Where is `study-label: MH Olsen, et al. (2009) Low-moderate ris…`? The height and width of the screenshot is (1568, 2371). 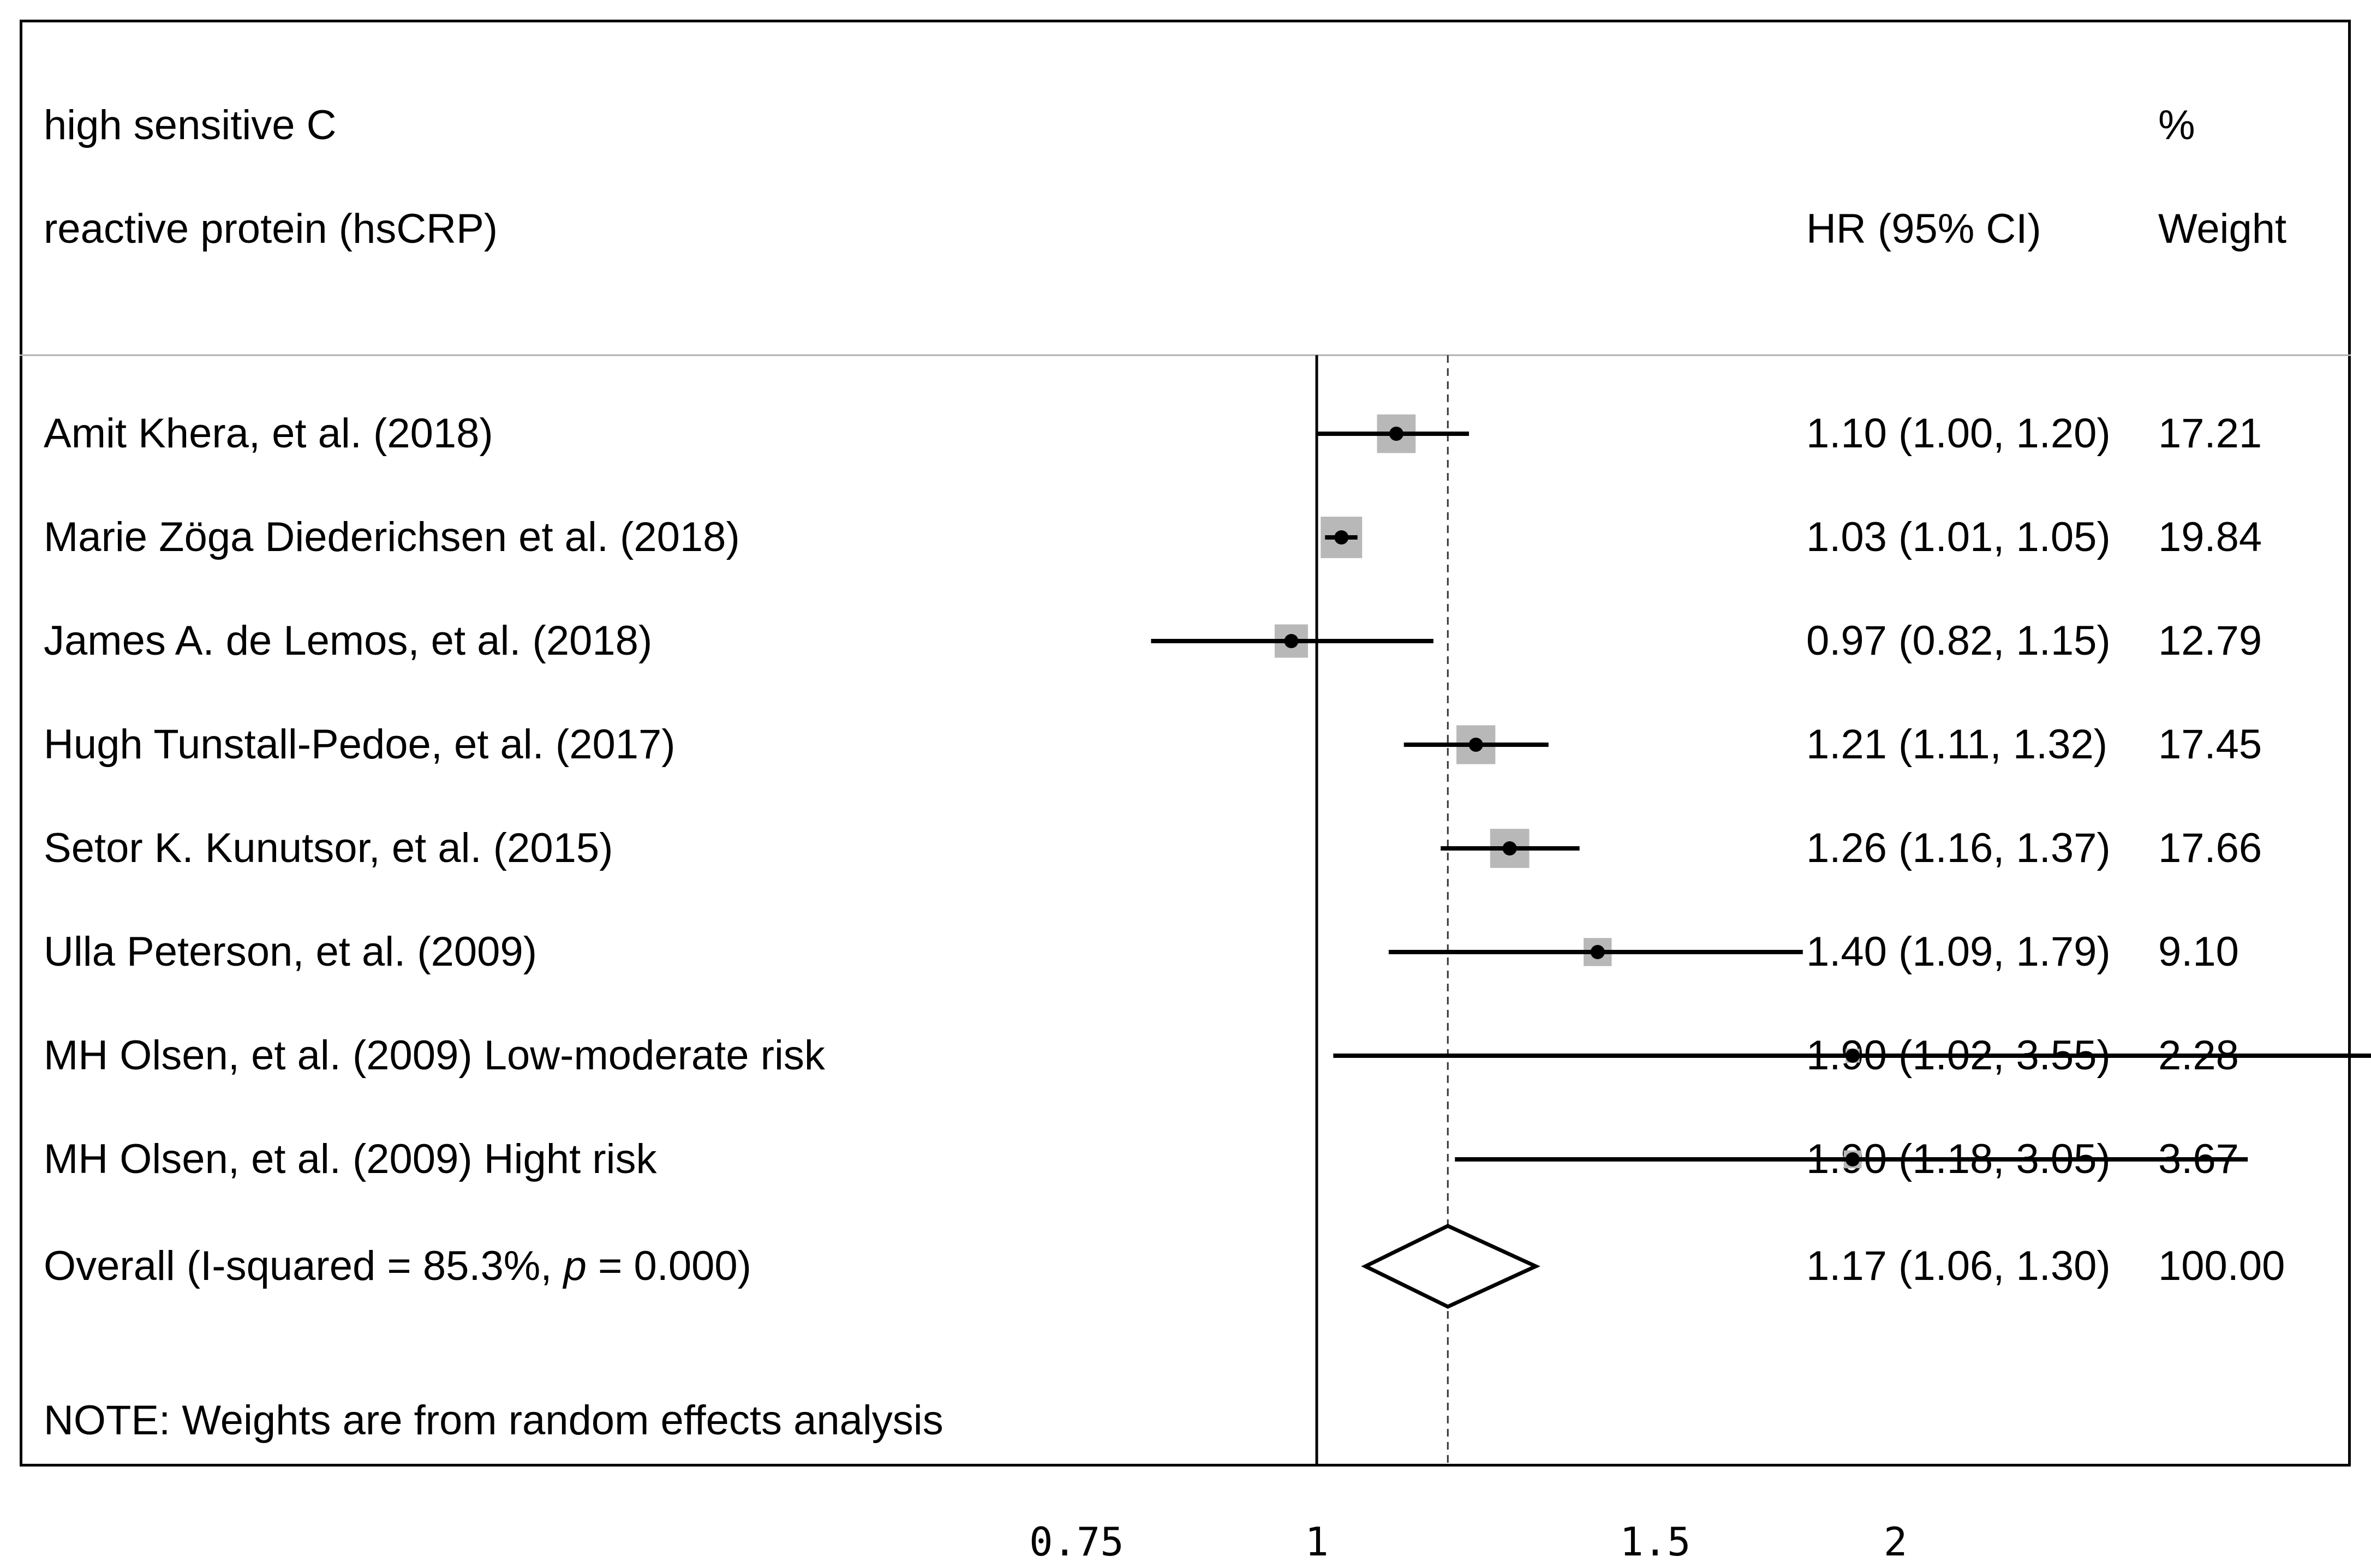 study-label: MH Olsen, et al. (2009) Low-moderate ris… is located at coordinates (434, 1055).